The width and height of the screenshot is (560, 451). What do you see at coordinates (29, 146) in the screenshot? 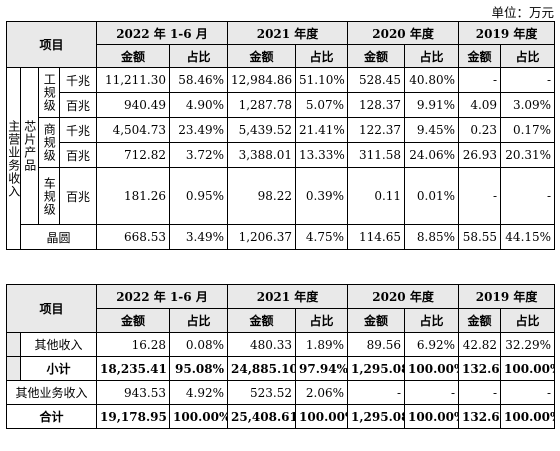
I see `chip-products-label: 芯片产品` at bounding box center [29, 146].